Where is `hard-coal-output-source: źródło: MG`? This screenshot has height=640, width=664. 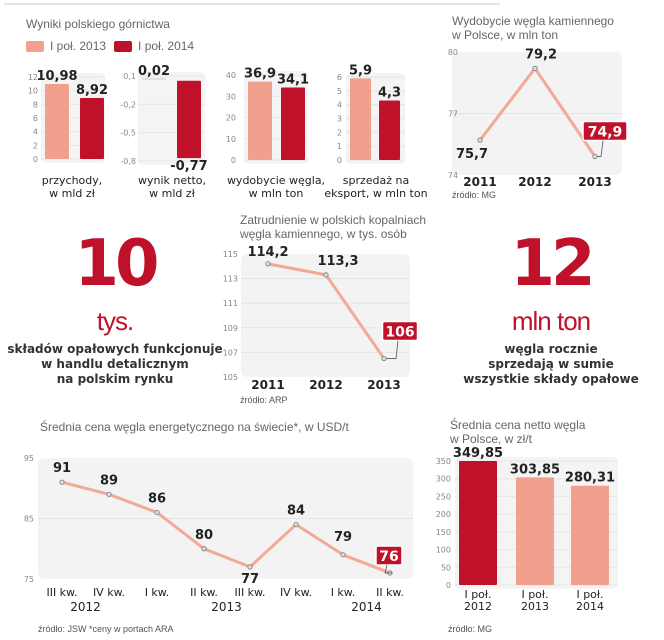
hard-coal-output-source: źródło: MG is located at coordinates (474, 195).